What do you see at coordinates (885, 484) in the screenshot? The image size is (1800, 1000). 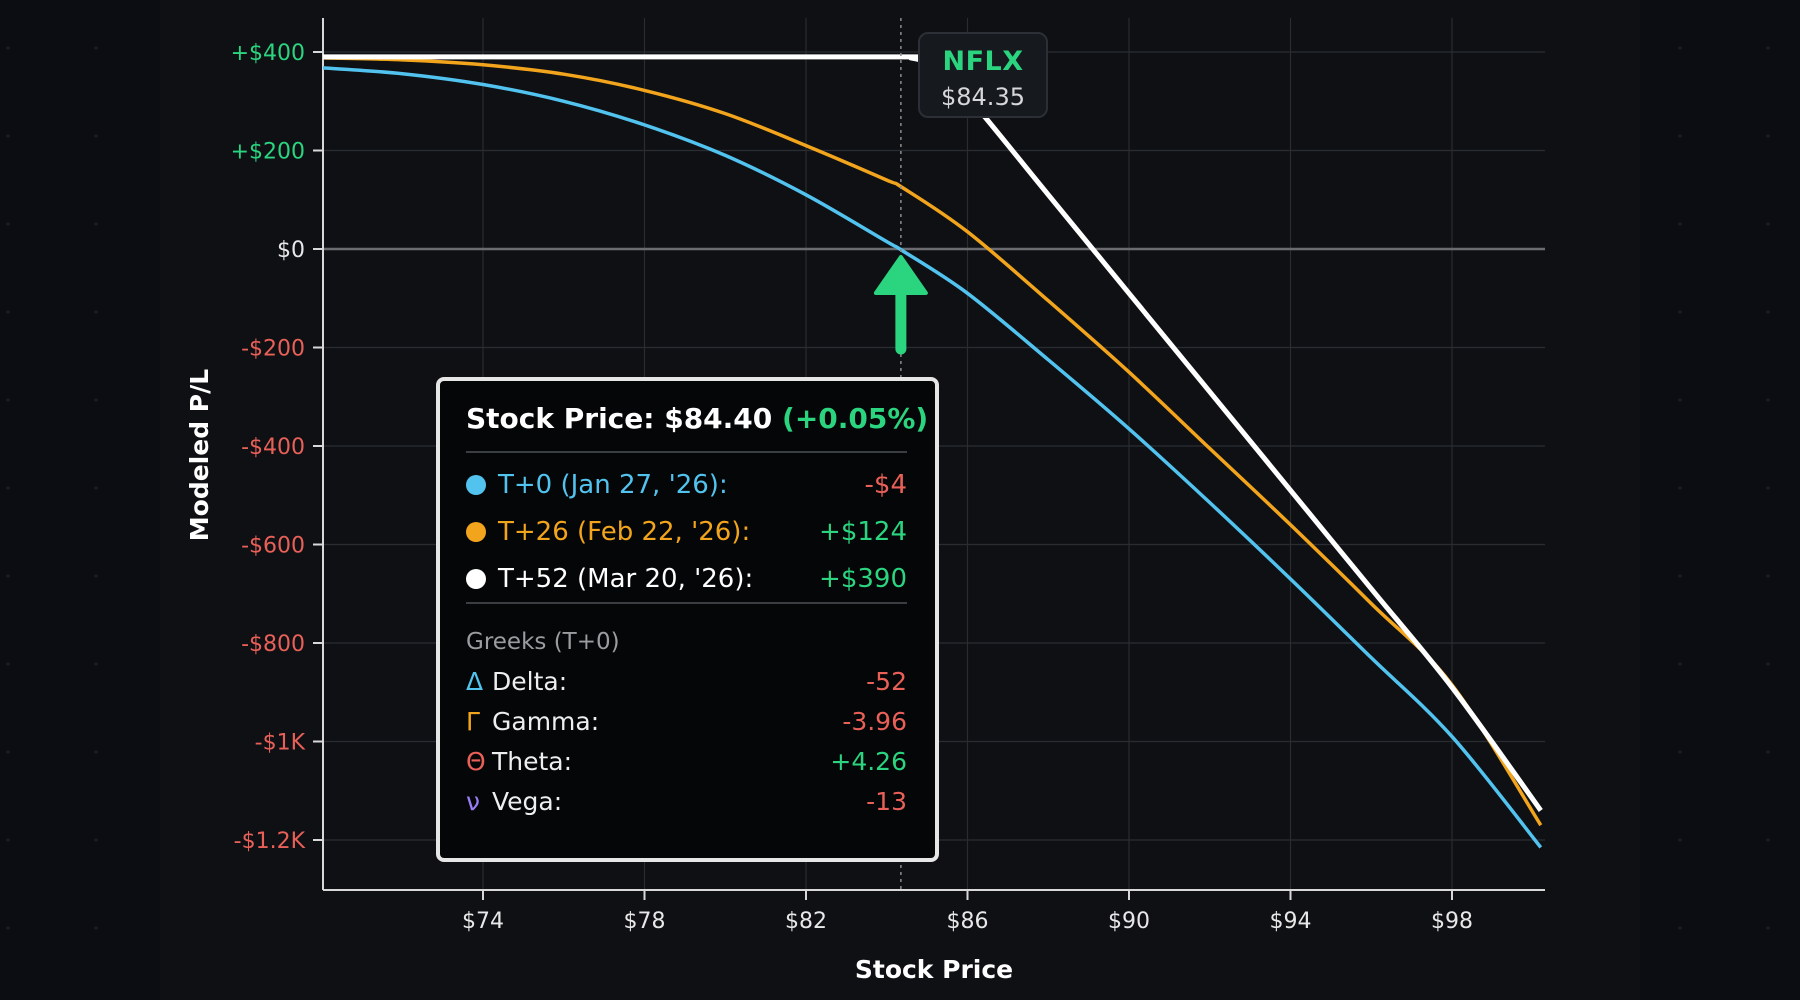 I see `tooltip-series-value: -$4` at bounding box center [885, 484].